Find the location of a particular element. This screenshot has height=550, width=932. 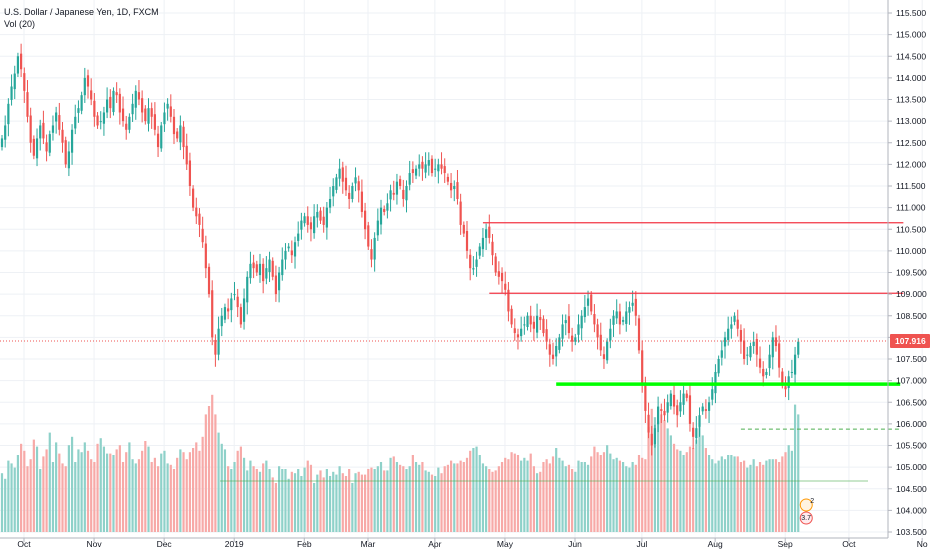

volume-indicator-label: Vol (20) is located at coordinates (20, 24).